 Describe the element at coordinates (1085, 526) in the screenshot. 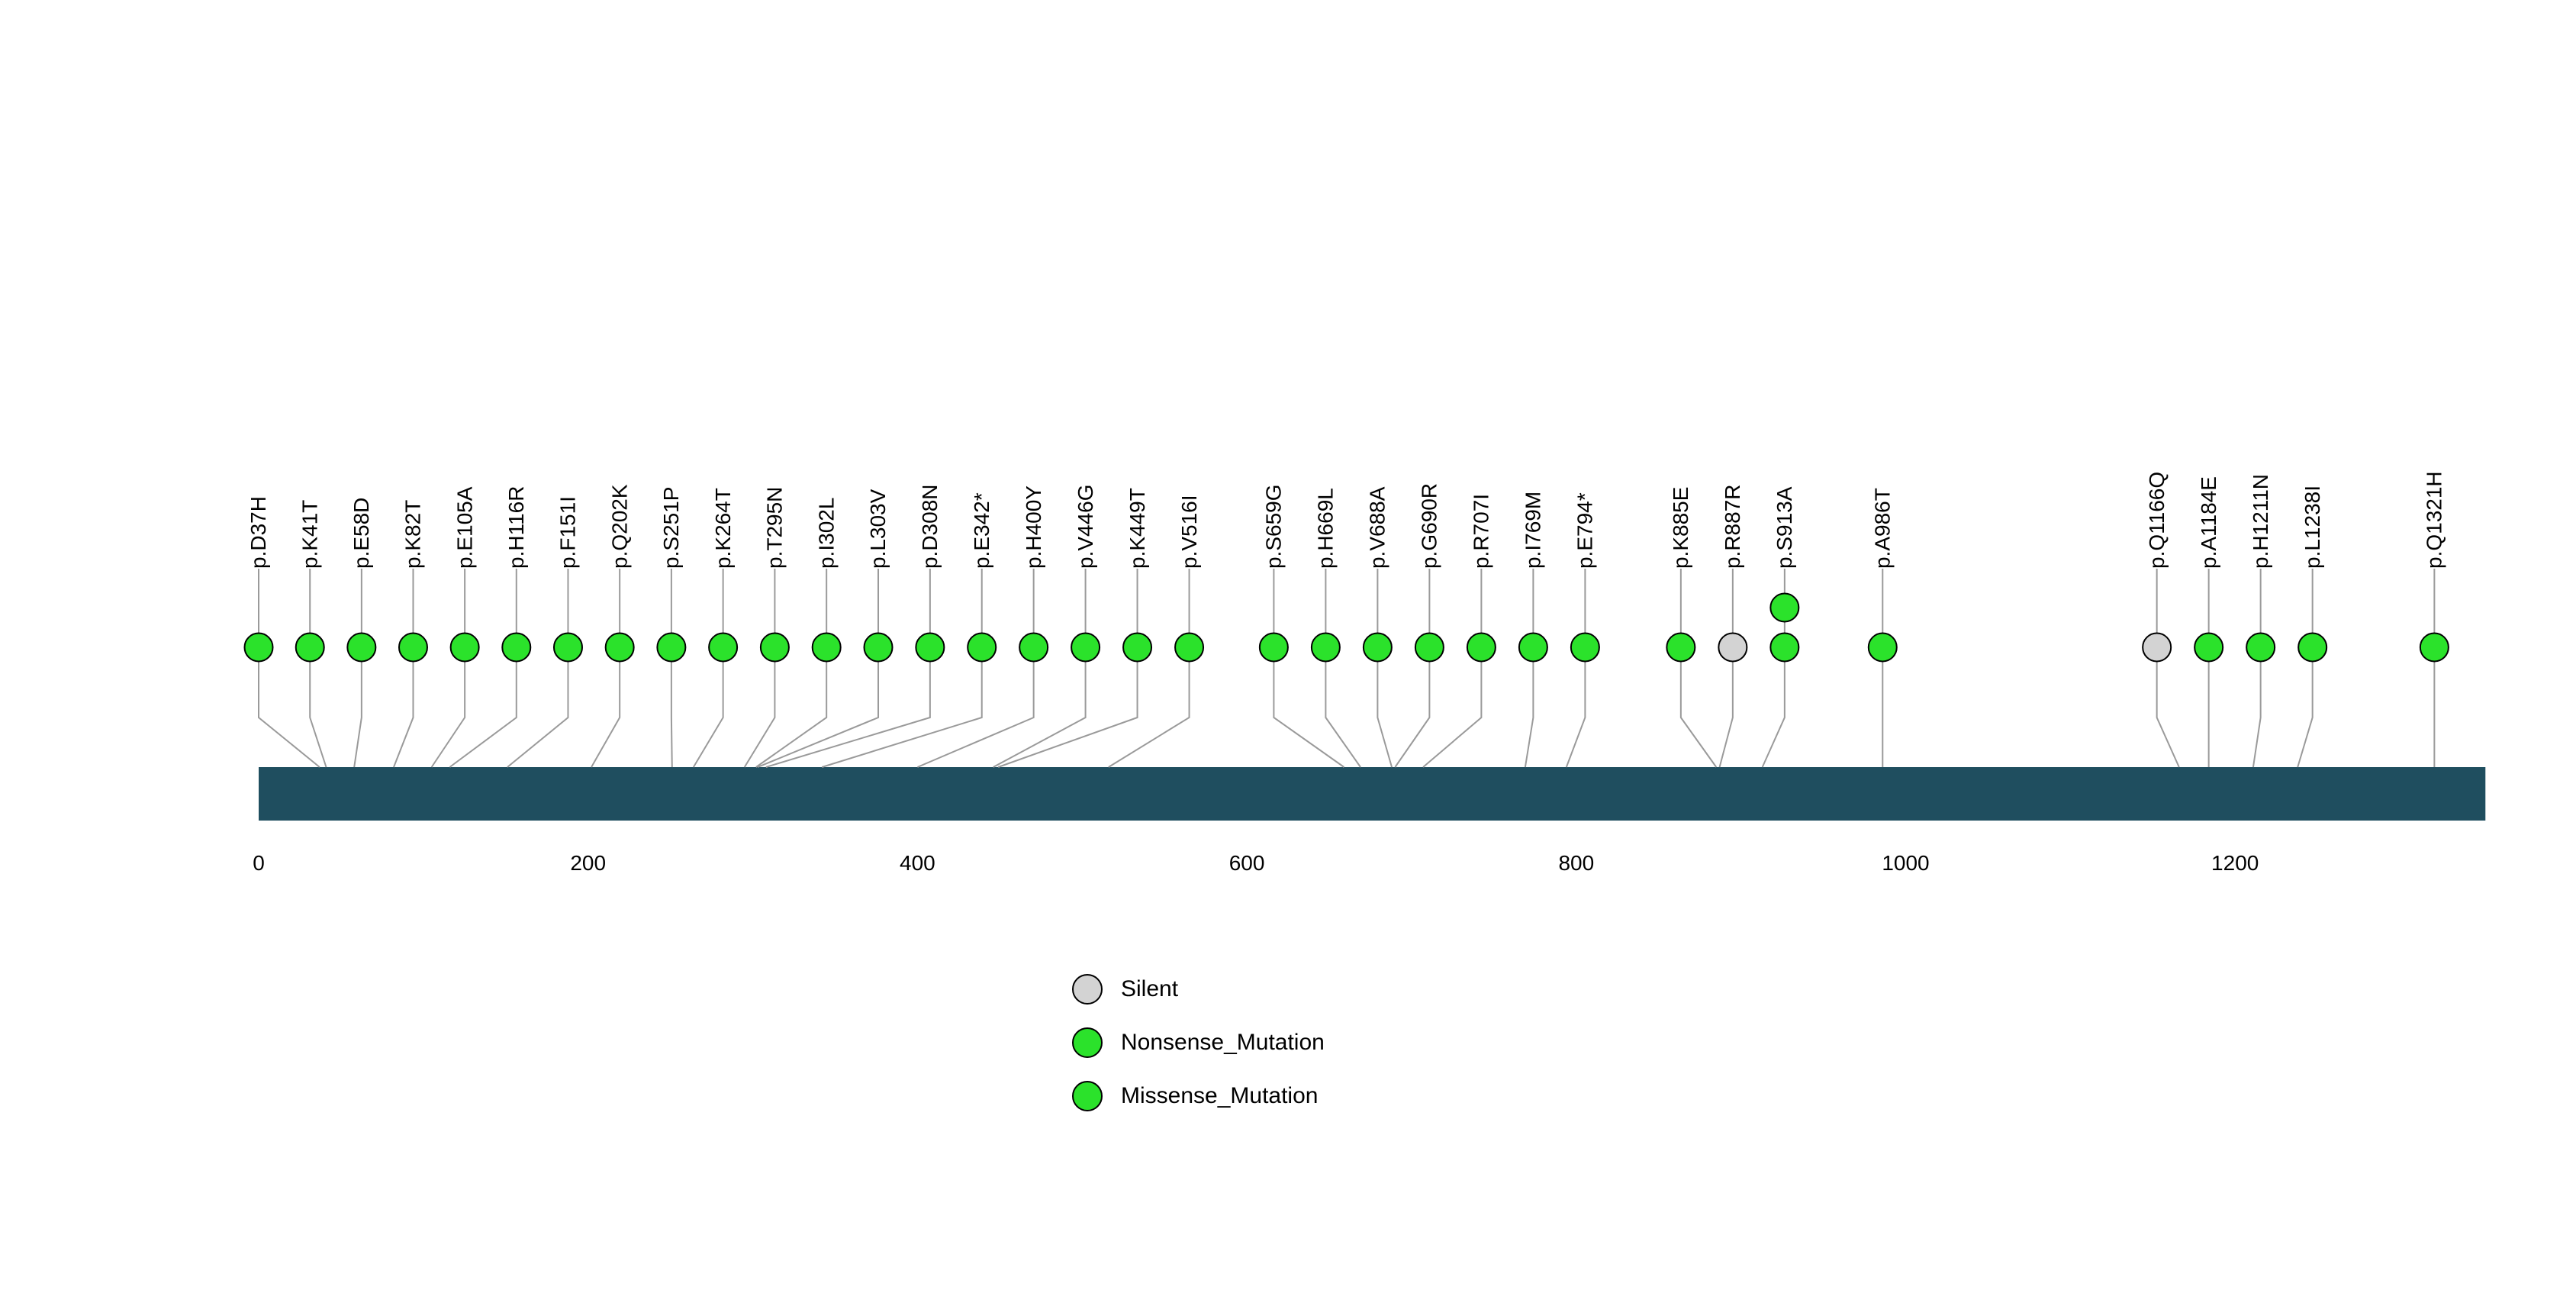

I see `mutation-label: p.V446G` at that location.